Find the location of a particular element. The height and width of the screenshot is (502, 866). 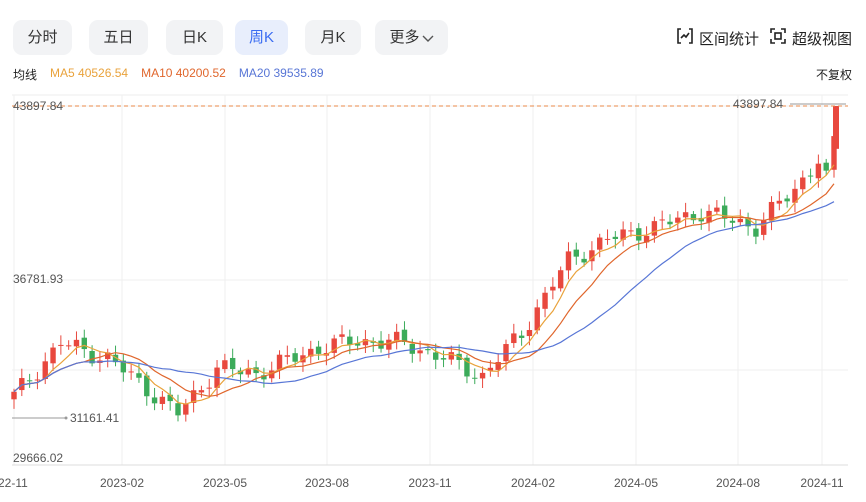

tab-daily-k: 日K is located at coordinates (194, 37).